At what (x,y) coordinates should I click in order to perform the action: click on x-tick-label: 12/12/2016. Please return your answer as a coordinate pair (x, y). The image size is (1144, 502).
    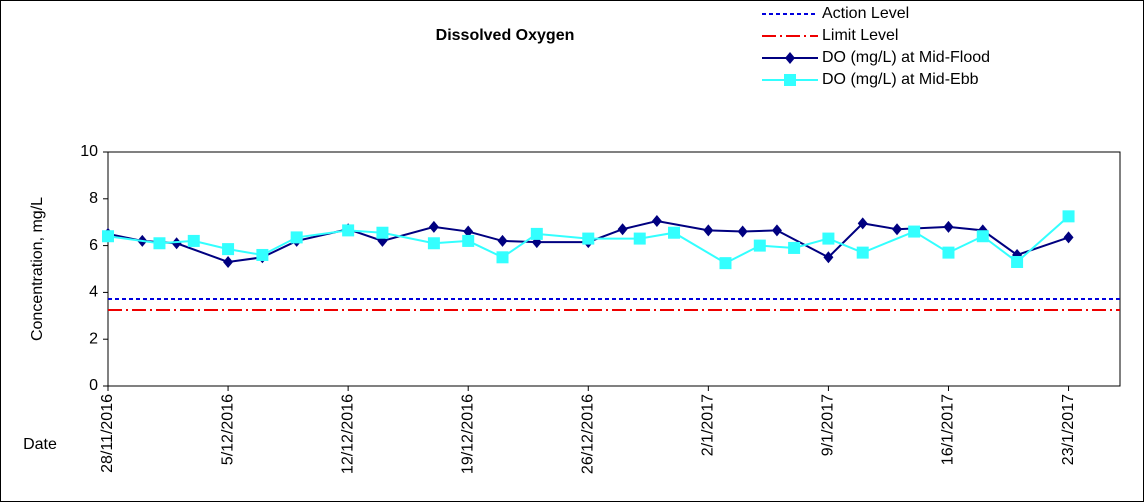
    Looking at the image, I should click on (347, 434).